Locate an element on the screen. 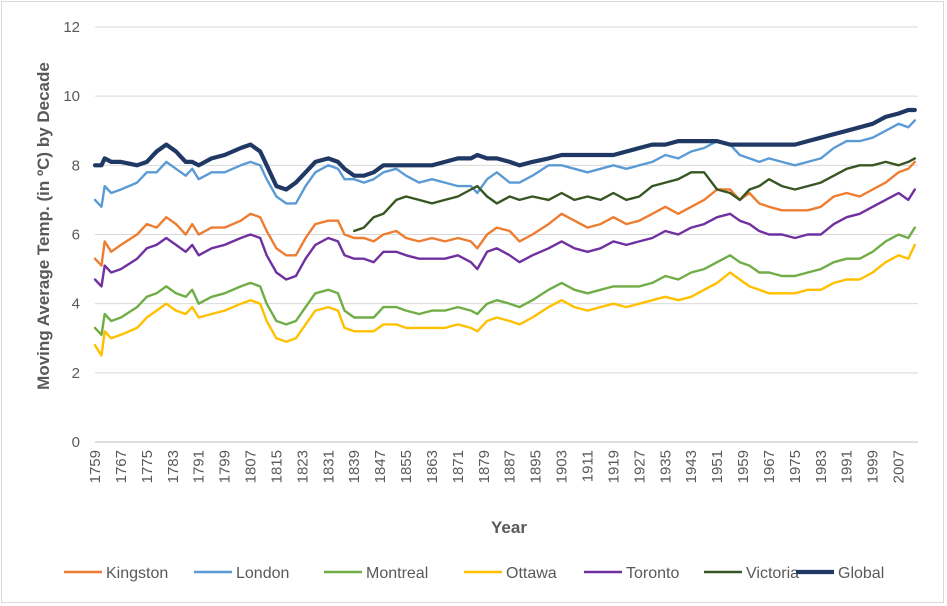 The image size is (947, 606). x-tick-label: 1959 is located at coordinates (743, 466).